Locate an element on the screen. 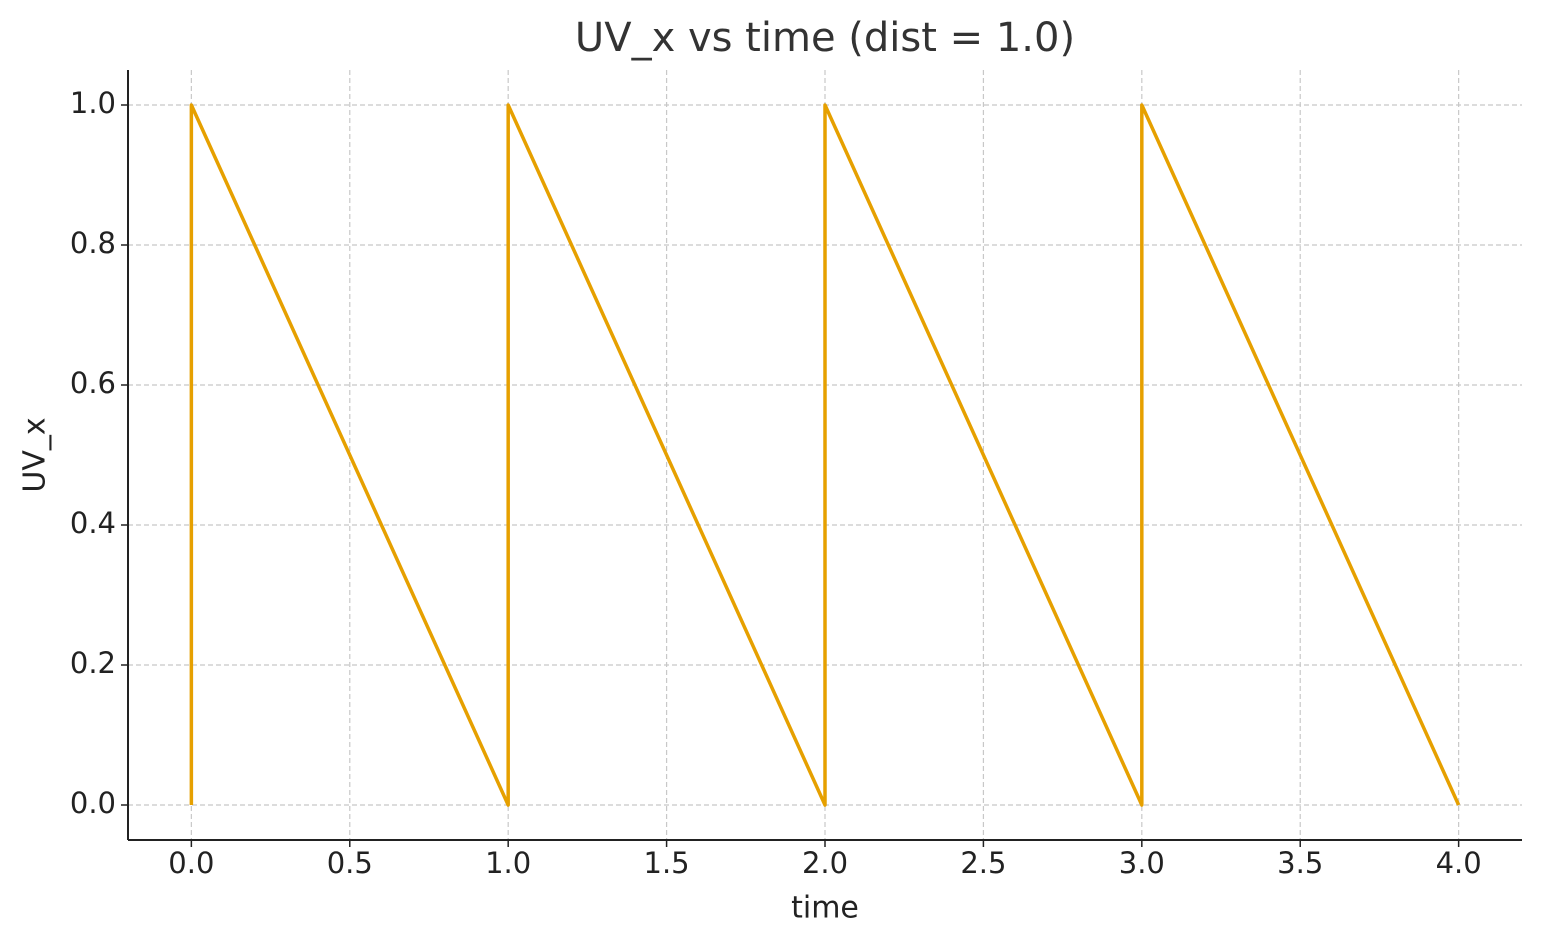  y-tick-label: 0.6 is located at coordinates (93, 383).